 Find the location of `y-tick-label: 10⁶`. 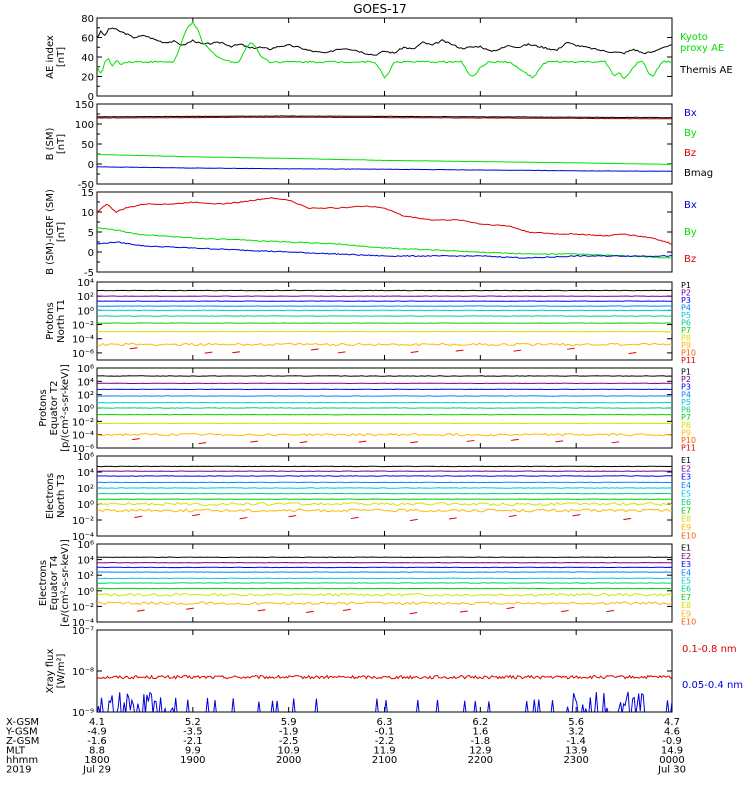

y-tick-label: 10⁶ is located at coordinates (85, 369).